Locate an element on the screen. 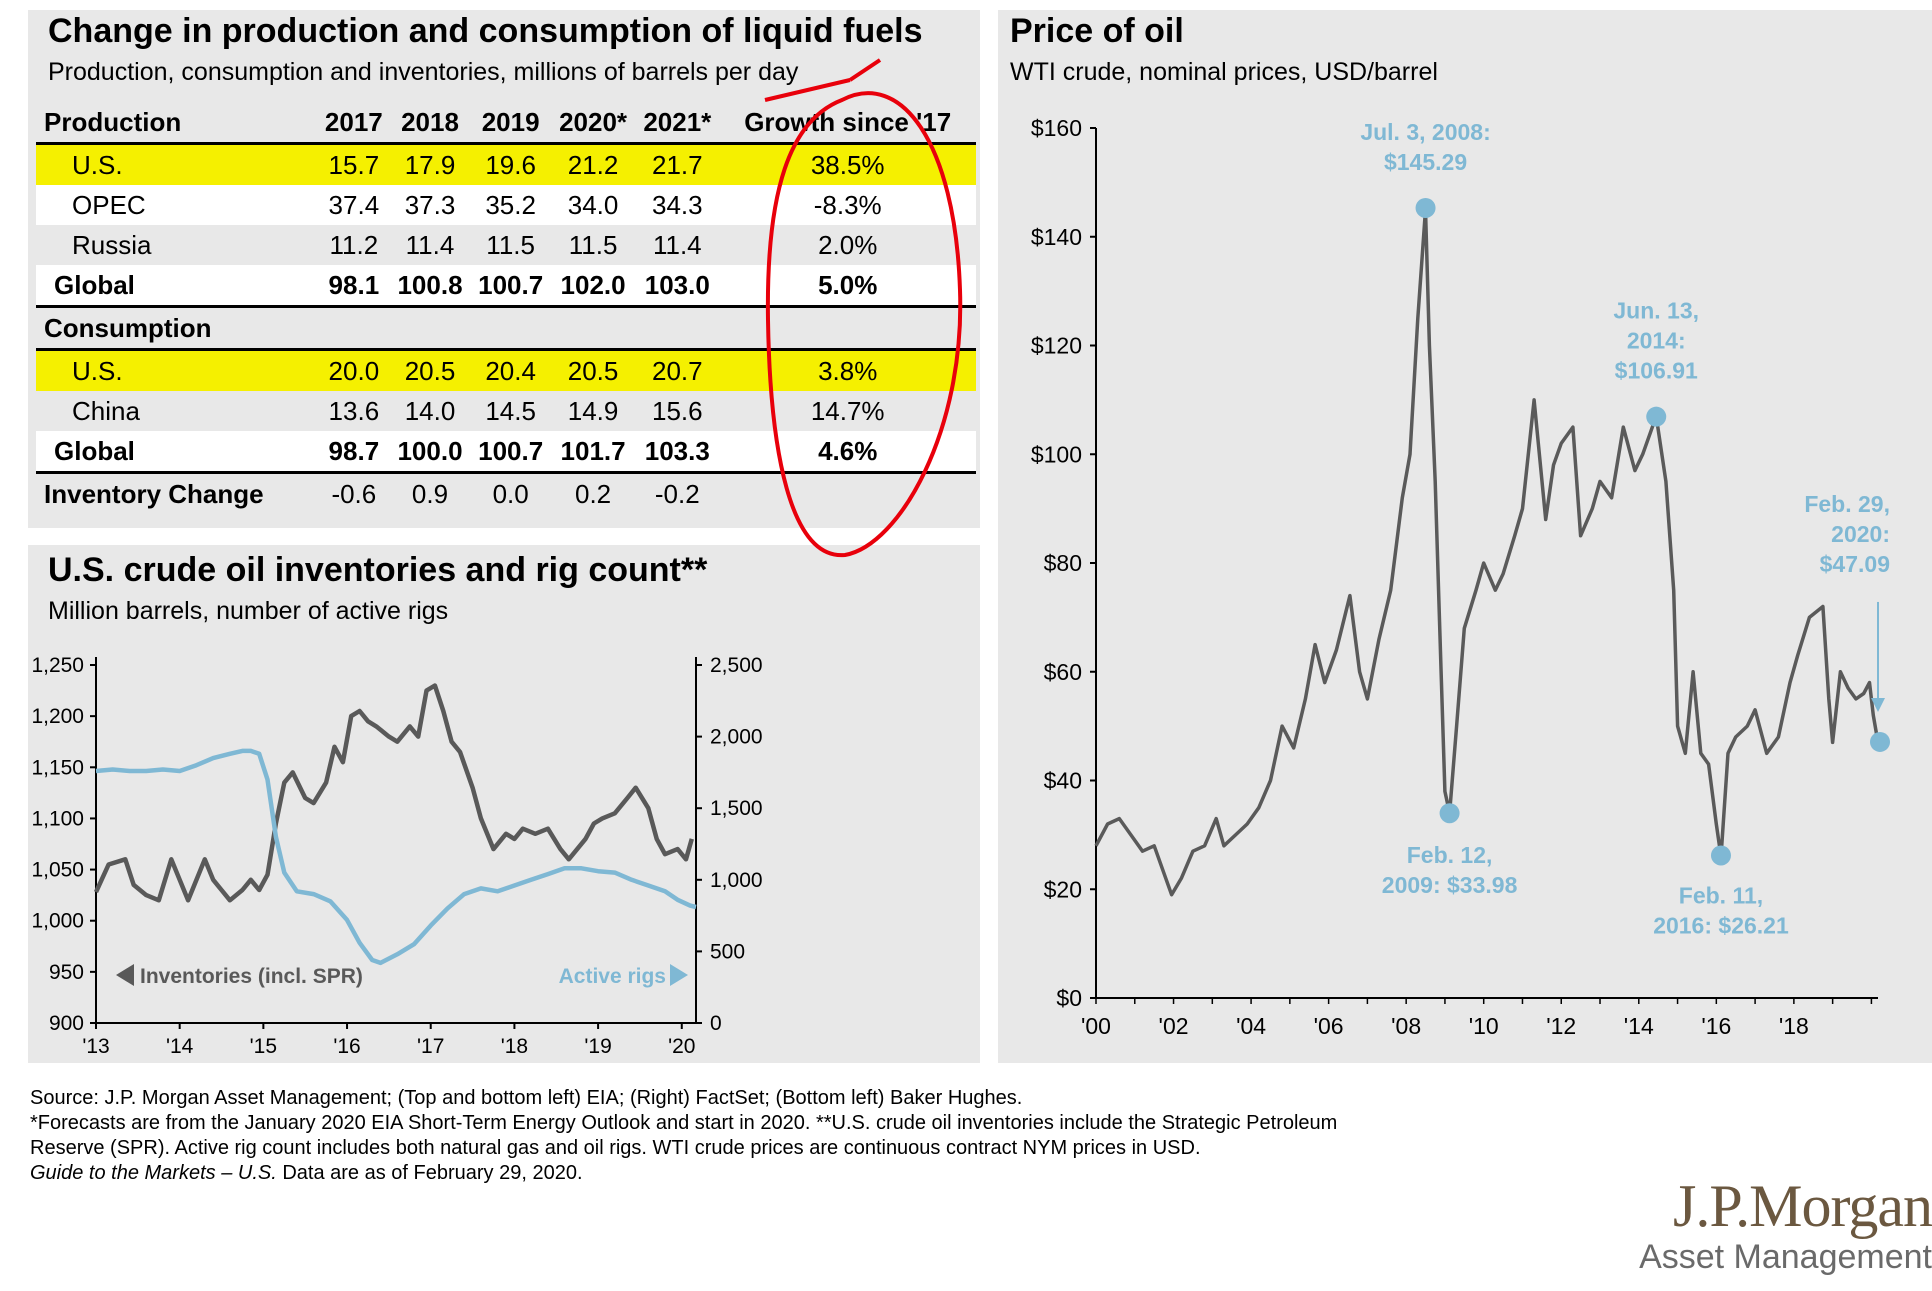  cell: 103.3 is located at coordinates (677, 452).